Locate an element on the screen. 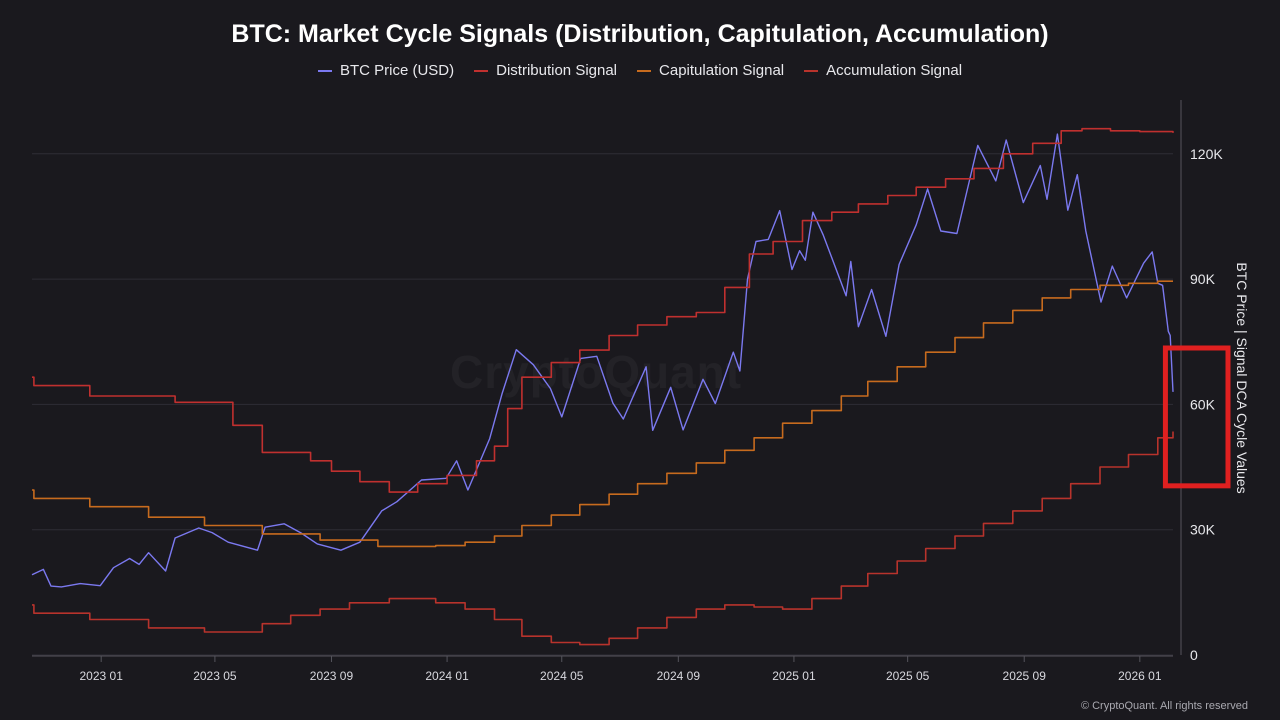 The width and height of the screenshot is (1280, 720). x-tick-label: 2024 05 is located at coordinates (562, 676).